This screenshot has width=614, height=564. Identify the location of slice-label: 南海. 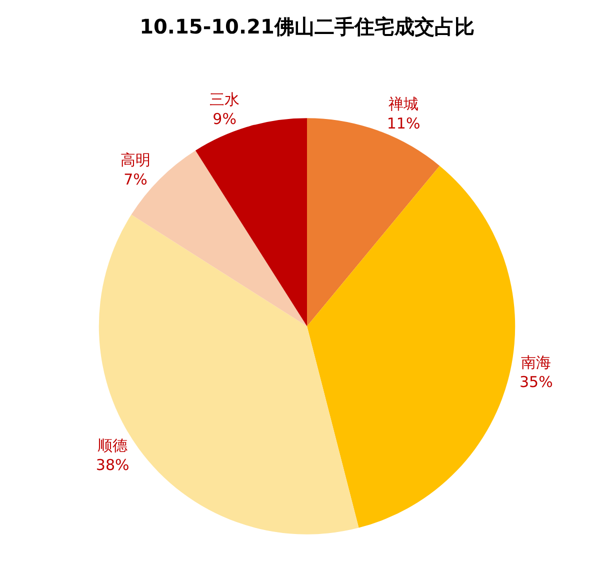
(536, 363).